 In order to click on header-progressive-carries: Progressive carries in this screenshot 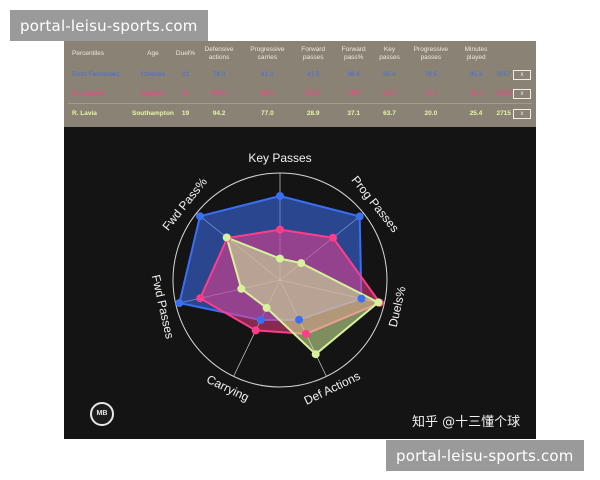, I will do `click(267, 53)`.